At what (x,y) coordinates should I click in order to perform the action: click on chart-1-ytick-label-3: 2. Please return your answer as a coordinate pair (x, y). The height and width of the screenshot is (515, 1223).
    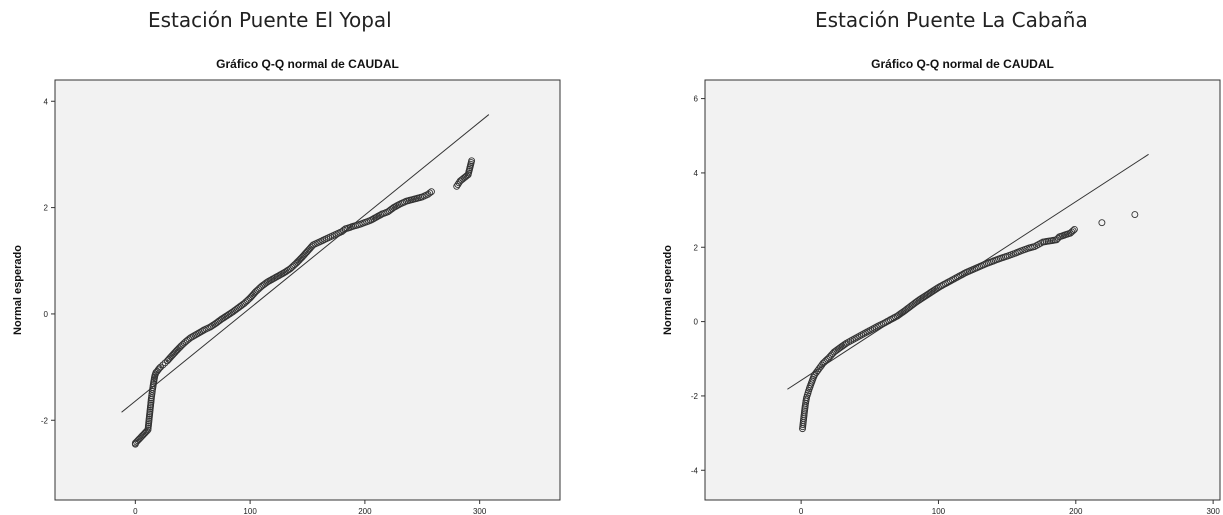
    Looking at the image, I should click on (696, 247).